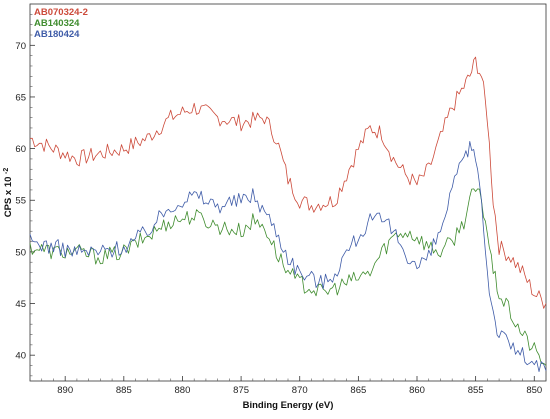  Describe the element at coordinates (65, 390) in the screenshot. I see `x-tick-label: 890` at that location.